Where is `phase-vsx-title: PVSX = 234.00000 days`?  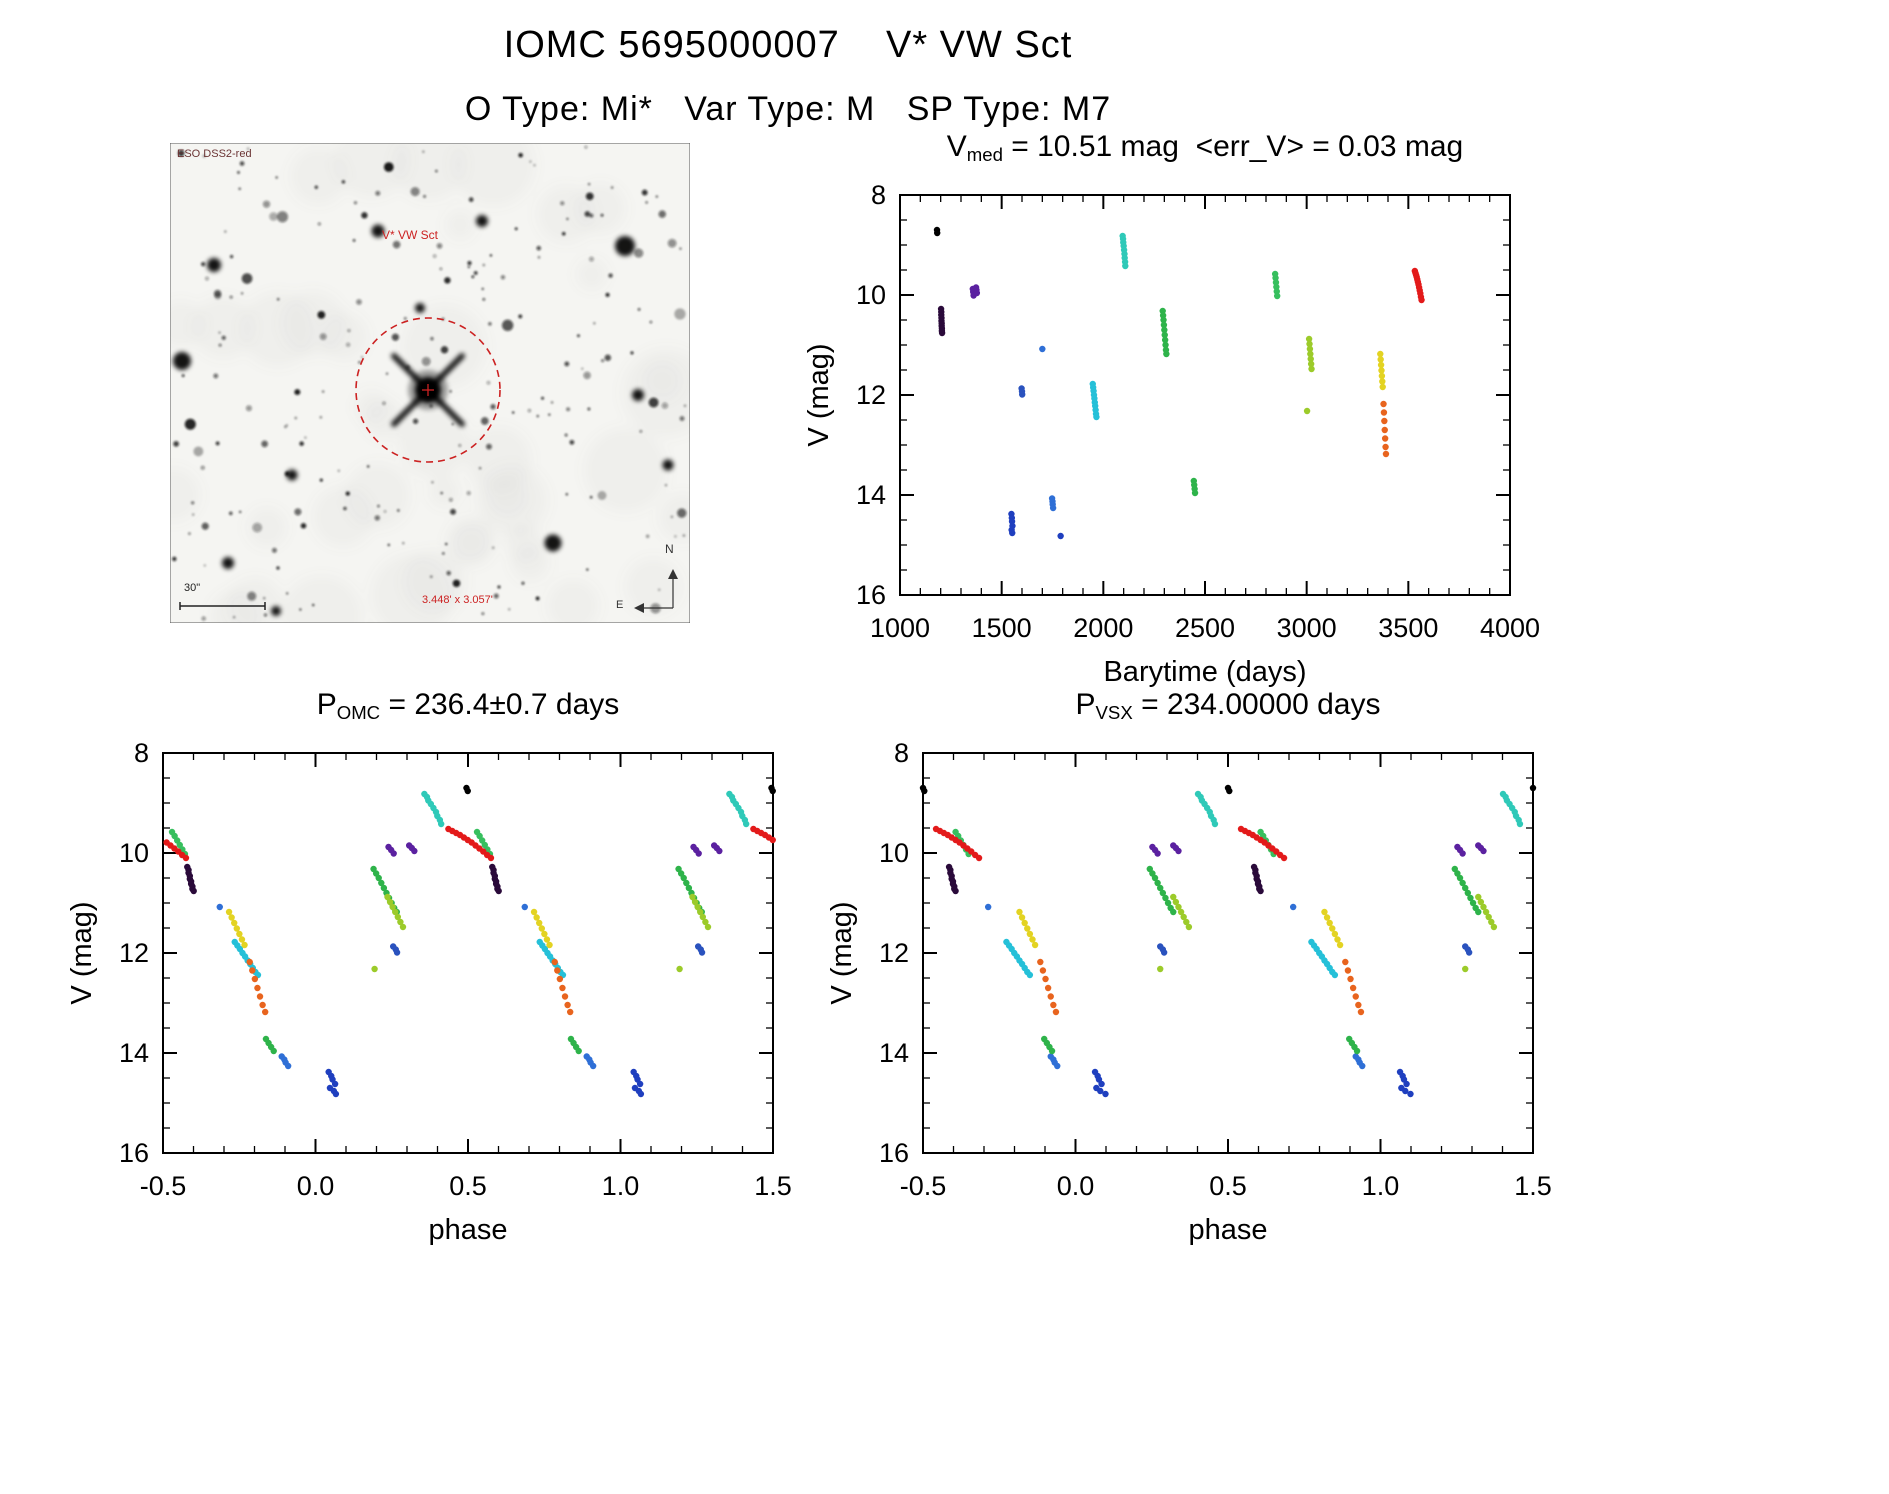
phase-vsx-title: PVSX = 234.00000 days is located at coordinates (1228, 706).